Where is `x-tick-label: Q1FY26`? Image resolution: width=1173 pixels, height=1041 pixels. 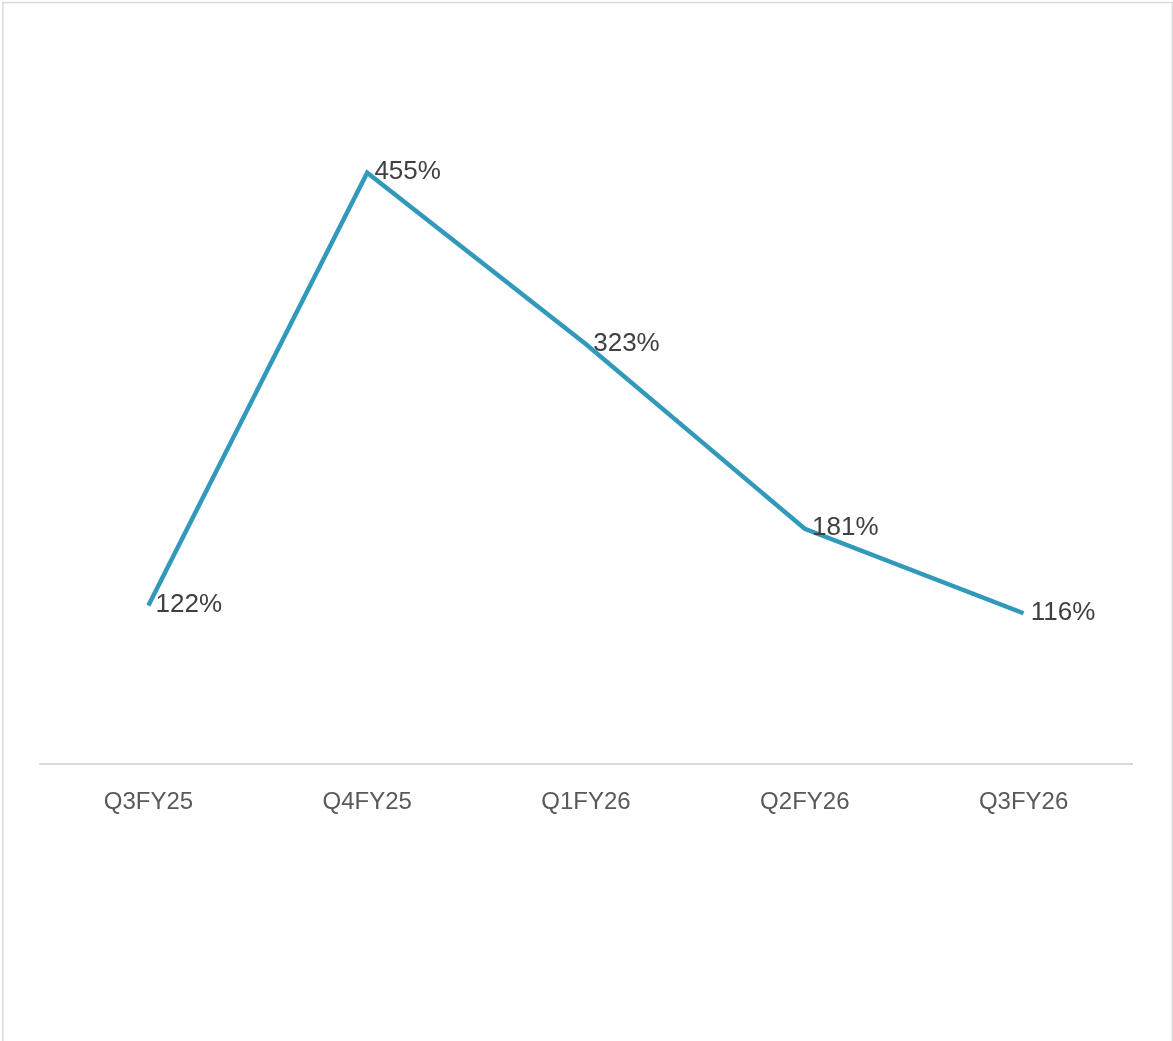 x-tick-label: Q1FY26 is located at coordinates (586, 800).